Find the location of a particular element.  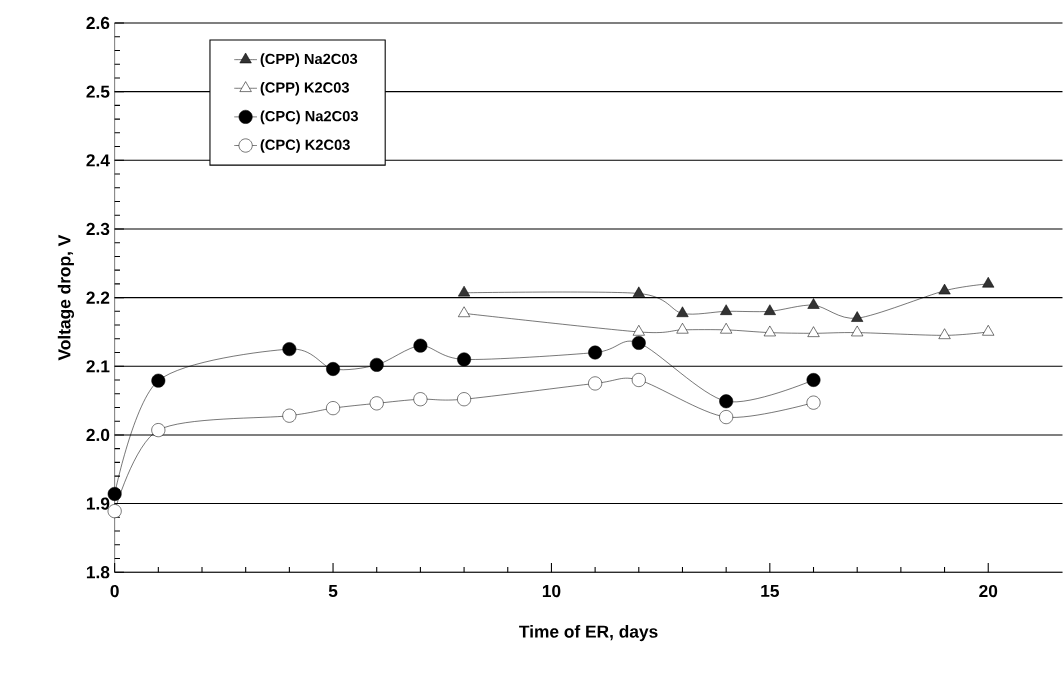

y-tick-label: 2.1 is located at coordinates (98, 366).